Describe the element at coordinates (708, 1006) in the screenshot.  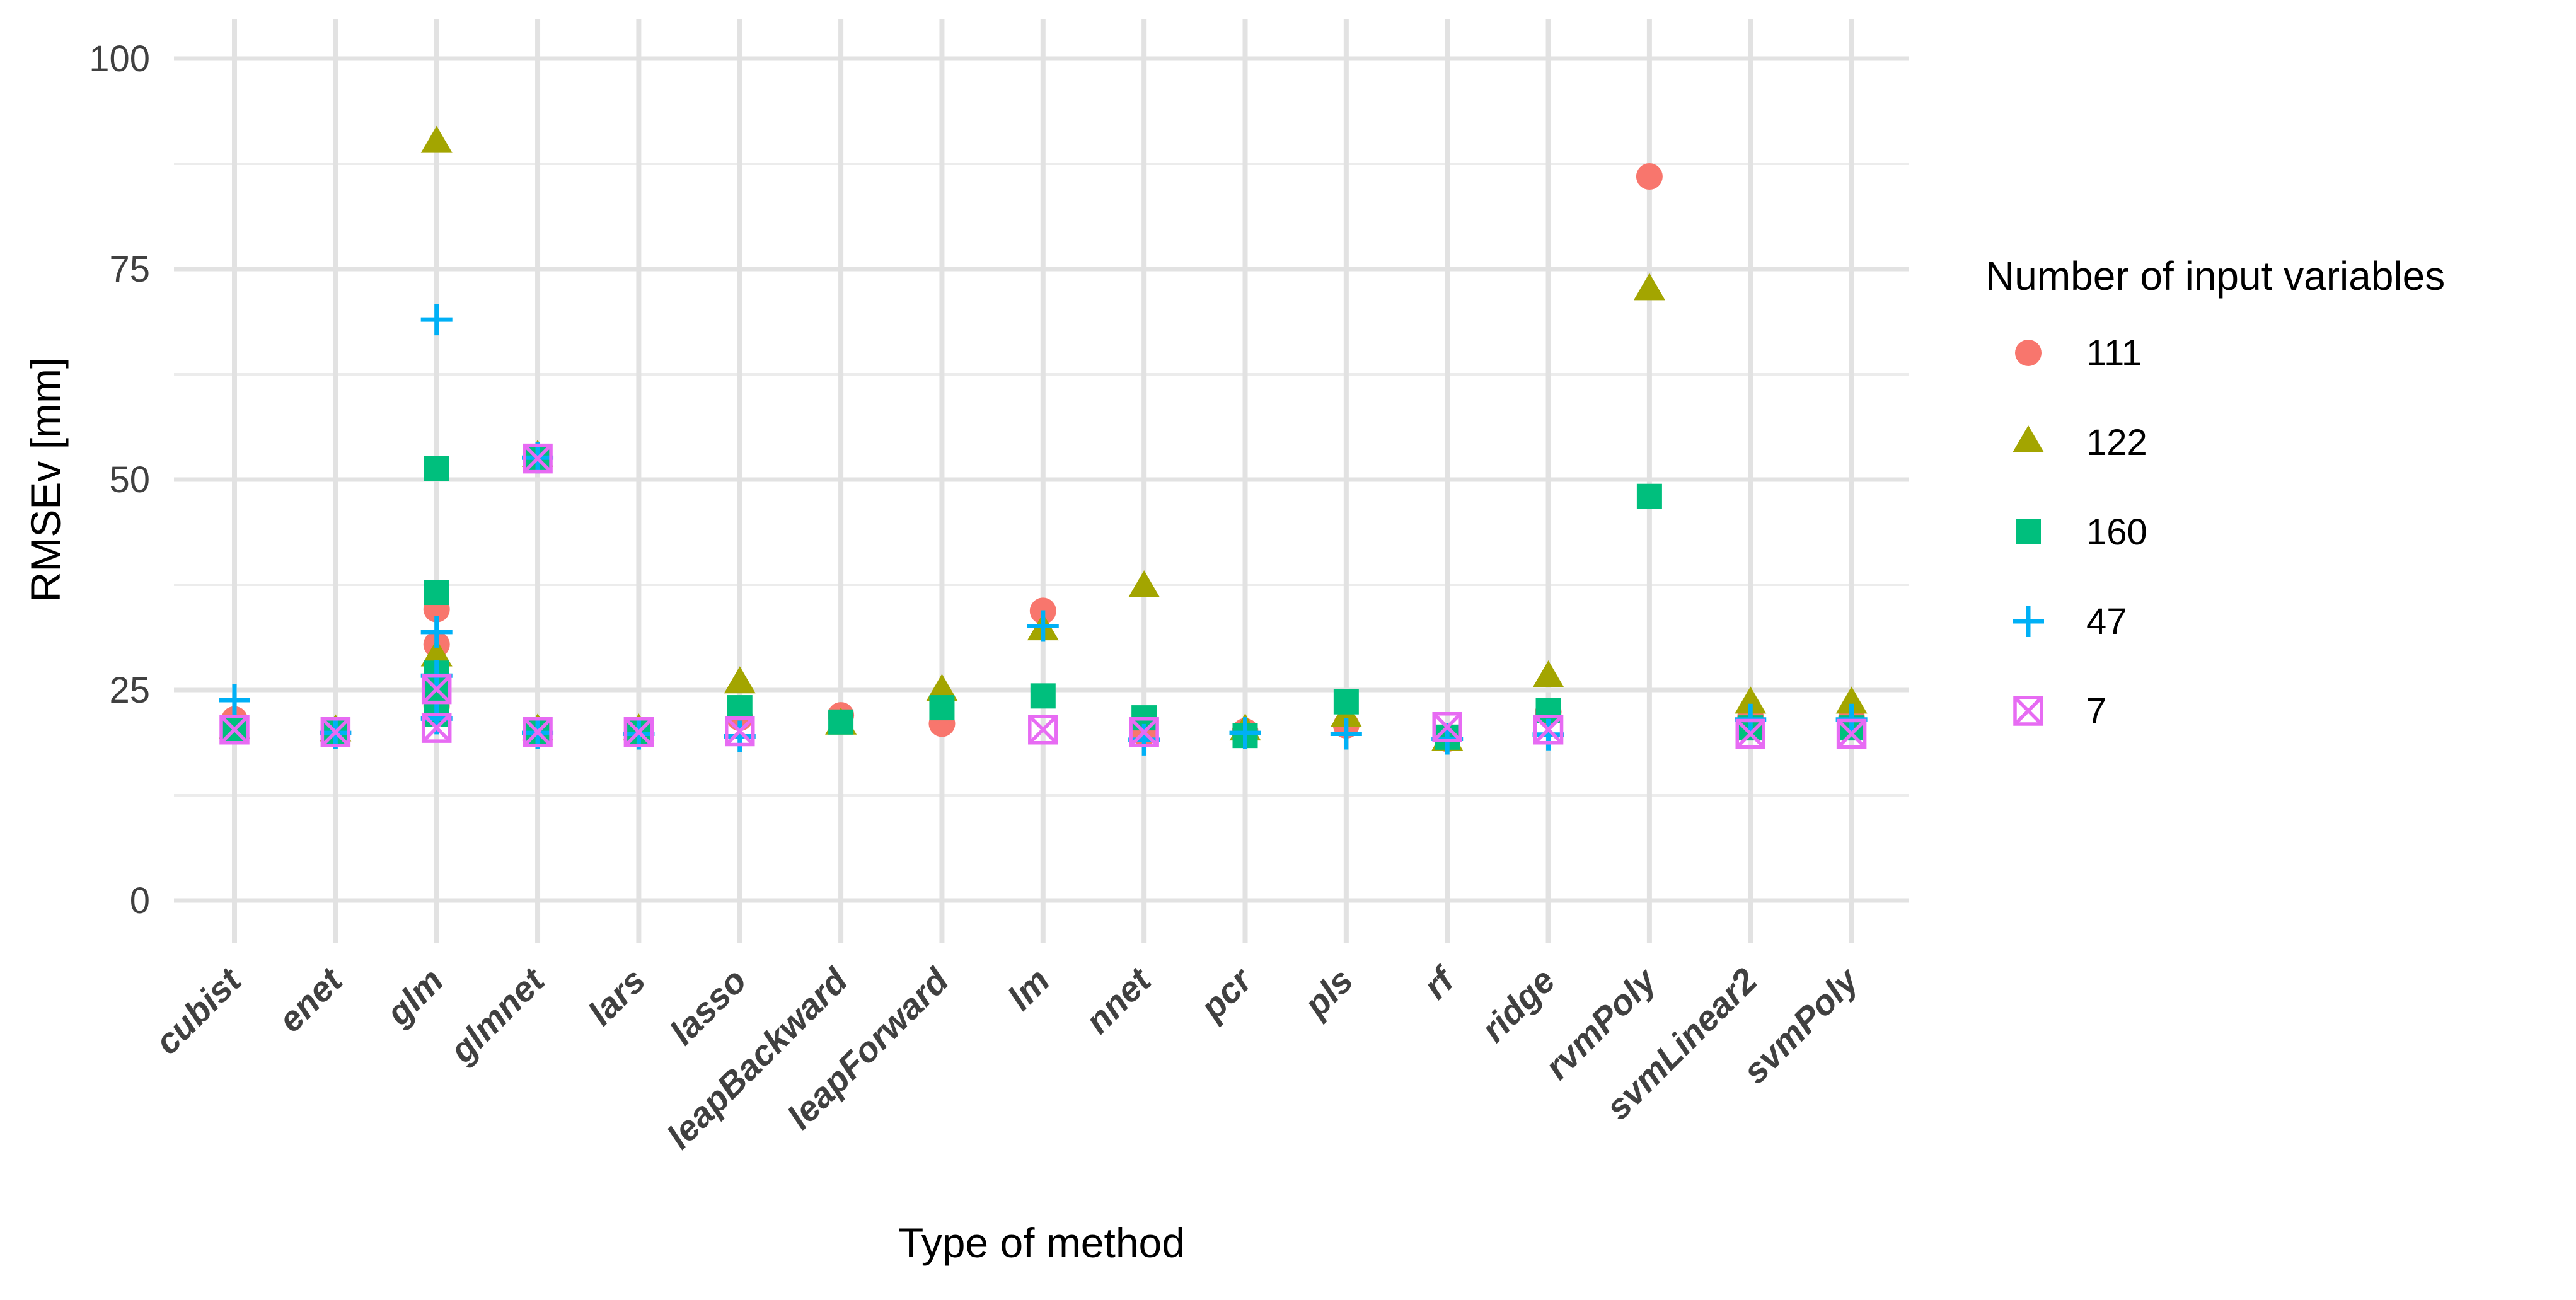
I see `x-tick-label-lasso: lasso` at that location.